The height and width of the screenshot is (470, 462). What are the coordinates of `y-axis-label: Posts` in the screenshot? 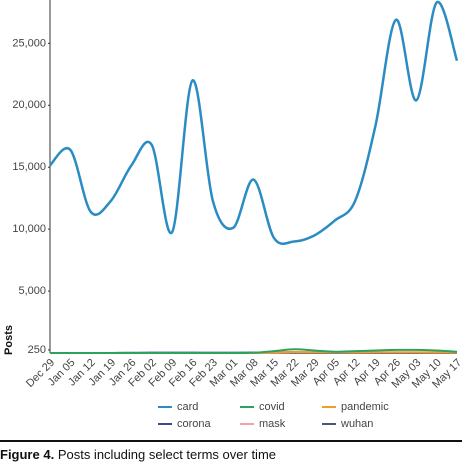 It's located at (9, 340).